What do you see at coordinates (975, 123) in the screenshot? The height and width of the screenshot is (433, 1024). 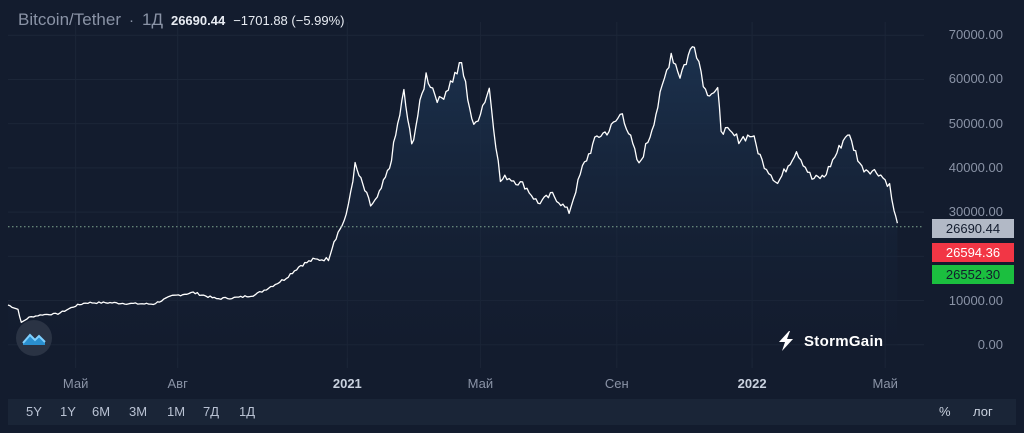 I see `y-tick-label: 50000.00` at bounding box center [975, 123].